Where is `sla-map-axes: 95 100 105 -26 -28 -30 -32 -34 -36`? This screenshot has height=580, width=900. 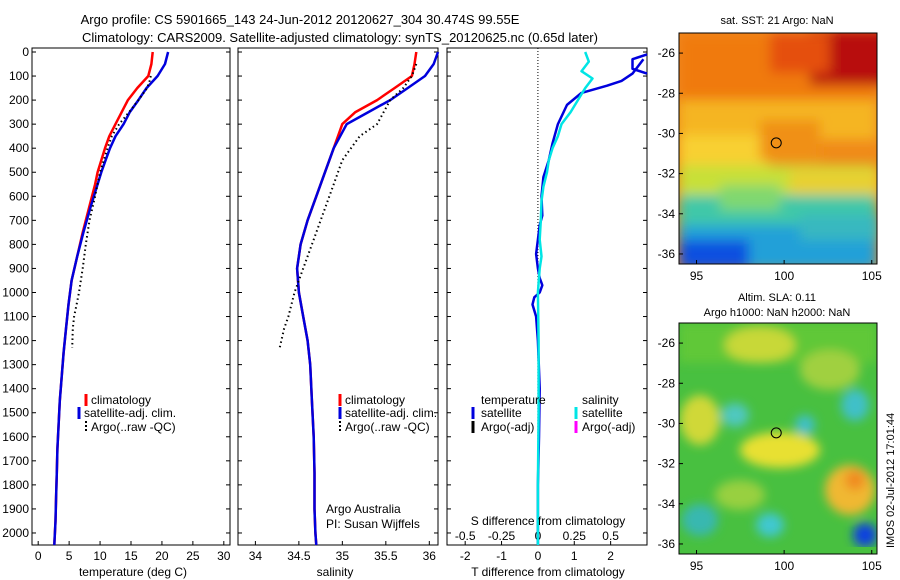 sla-map-axes: 95 100 105 -26 -28 -30 -32 -34 -36 is located at coordinates (770, 454).